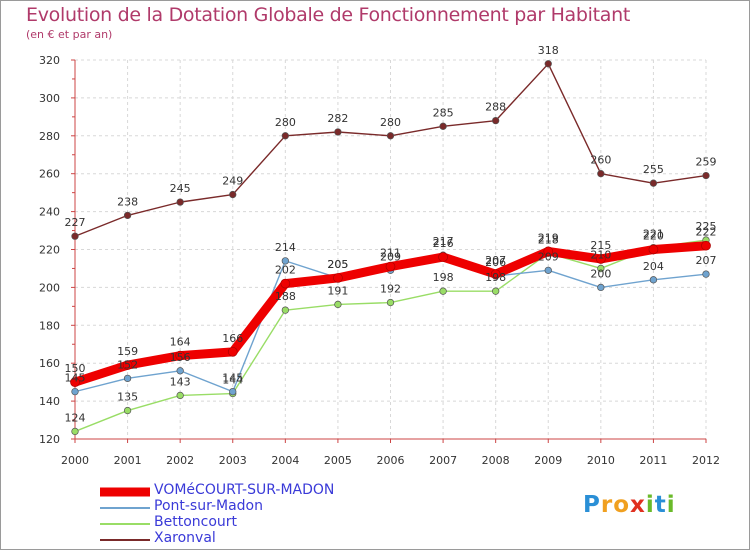 The height and width of the screenshot is (550, 750). Describe the element at coordinates (49, 363) in the screenshot. I see `y-tick-label: 160` at that location.